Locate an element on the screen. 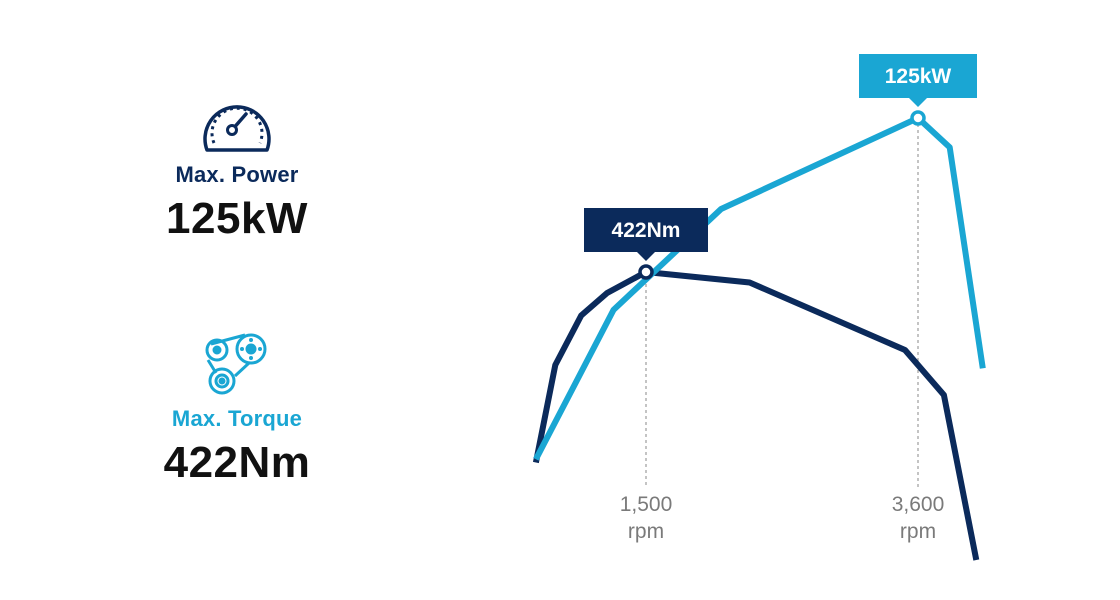 This screenshot has width=1120, height=600. peak-callout-label: 125kW is located at coordinates (918, 76).